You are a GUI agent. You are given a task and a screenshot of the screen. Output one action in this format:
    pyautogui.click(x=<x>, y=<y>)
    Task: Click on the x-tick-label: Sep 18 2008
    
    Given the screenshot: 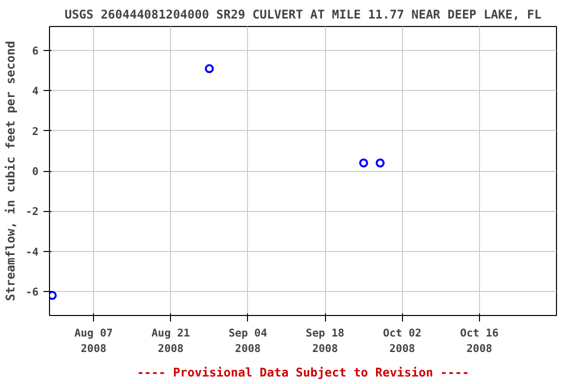 What is the action you would take?
    pyautogui.click(x=325, y=341)
    